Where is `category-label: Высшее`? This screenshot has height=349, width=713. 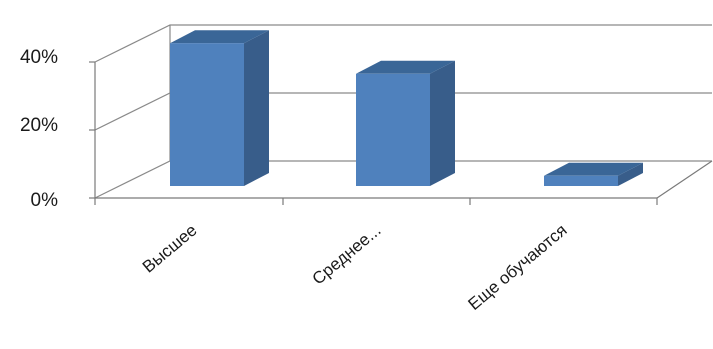 category-label: Высшее is located at coordinates (170, 249).